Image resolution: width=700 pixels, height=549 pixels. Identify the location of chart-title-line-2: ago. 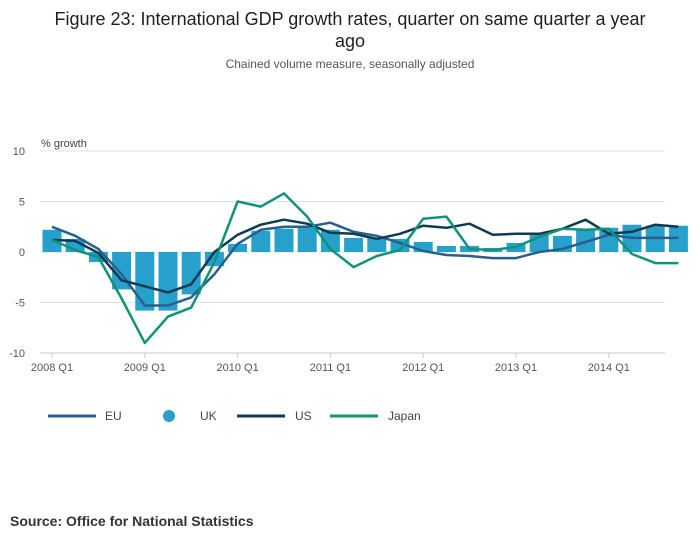
(350, 41).